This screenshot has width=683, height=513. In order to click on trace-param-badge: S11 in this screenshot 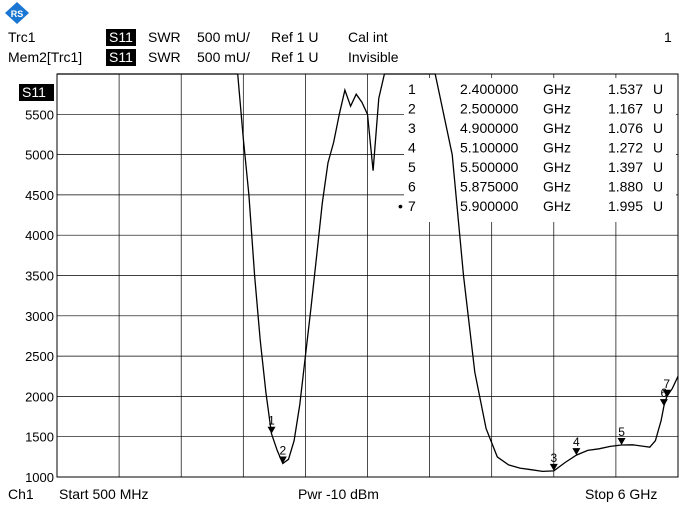, I will do `click(121, 37)`.